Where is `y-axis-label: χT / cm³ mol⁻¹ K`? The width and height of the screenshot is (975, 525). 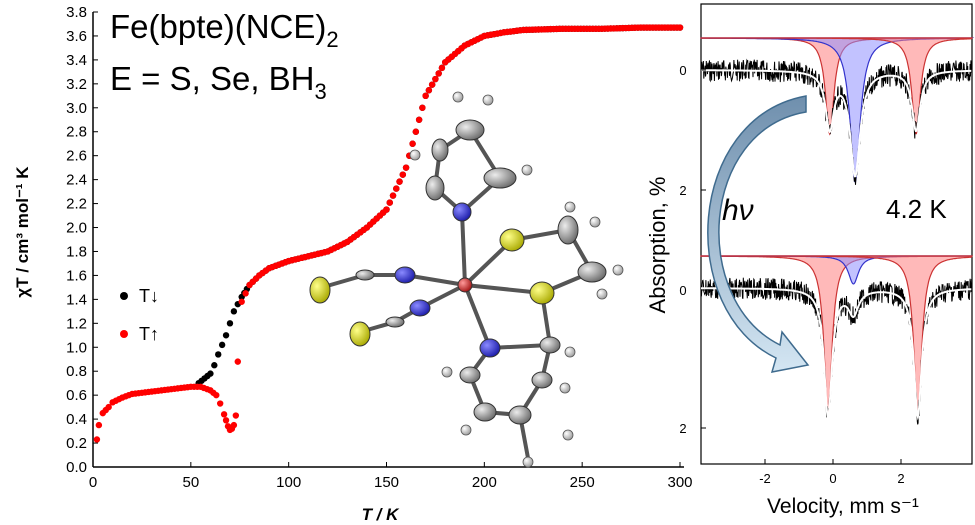
y-axis-label: χT / cm³ mol⁻¹ K is located at coordinates (22, 232).